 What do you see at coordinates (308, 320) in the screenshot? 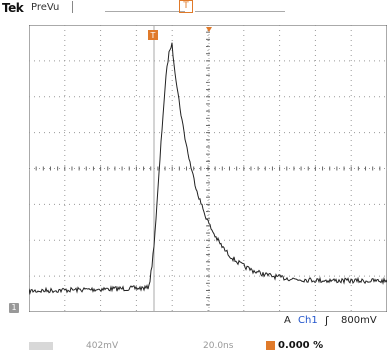
I see `trigger-channel: Ch1` at bounding box center [308, 320].